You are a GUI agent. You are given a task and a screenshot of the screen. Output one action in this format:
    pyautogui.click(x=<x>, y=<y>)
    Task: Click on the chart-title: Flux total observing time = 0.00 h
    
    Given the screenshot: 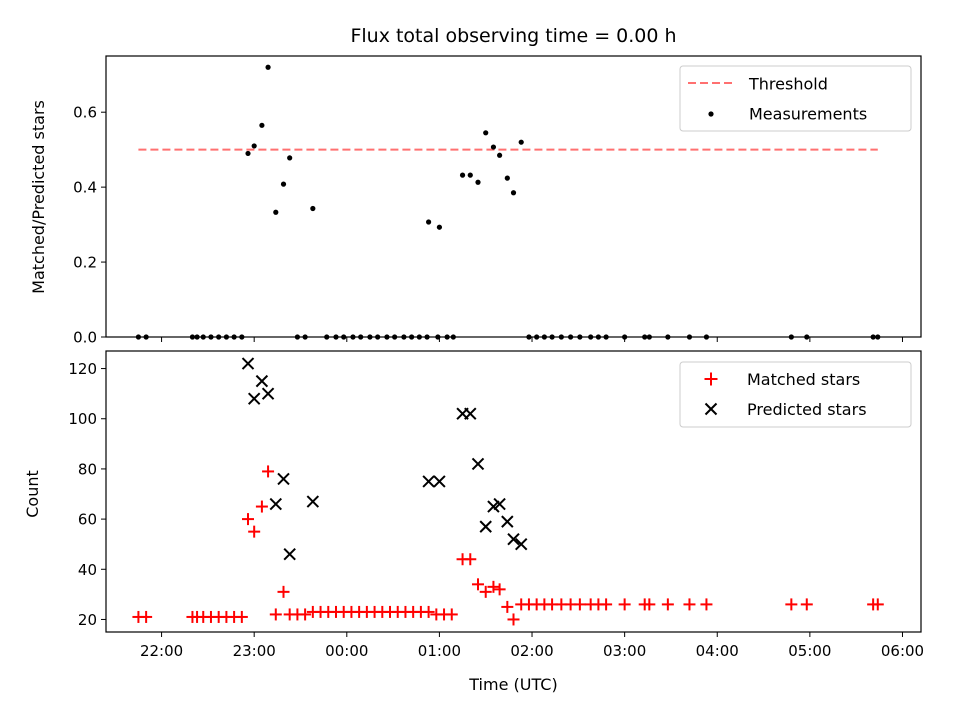 What is the action you would take?
    pyautogui.click(x=513, y=36)
    